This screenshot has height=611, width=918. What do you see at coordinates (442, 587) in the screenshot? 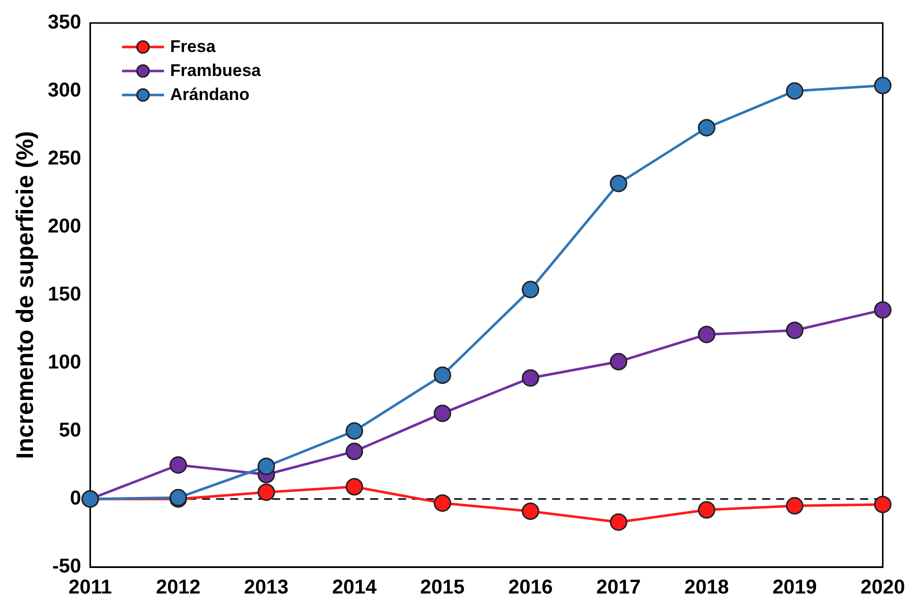
I see `x-tick-label: 2015` at bounding box center [442, 587].